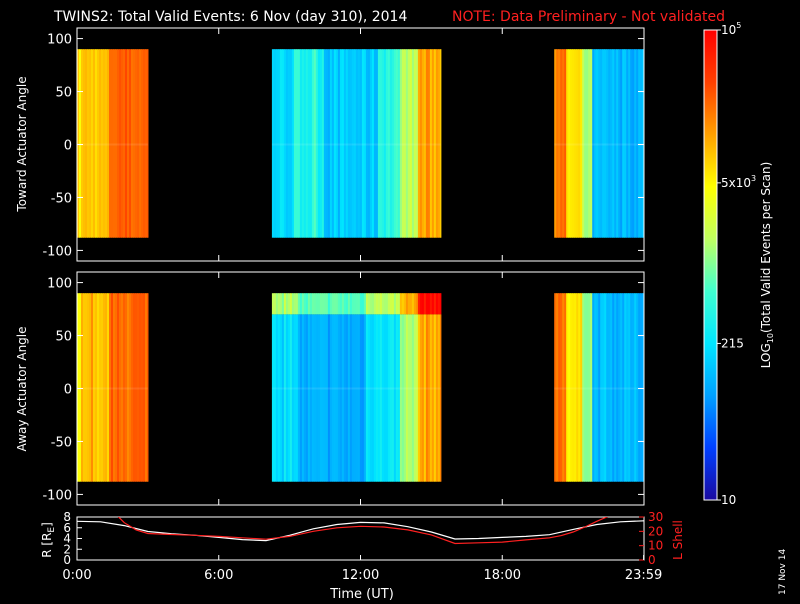  Describe the element at coordinates (63, 337) in the screenshot. I see `y-tick-label: 50` at that location.